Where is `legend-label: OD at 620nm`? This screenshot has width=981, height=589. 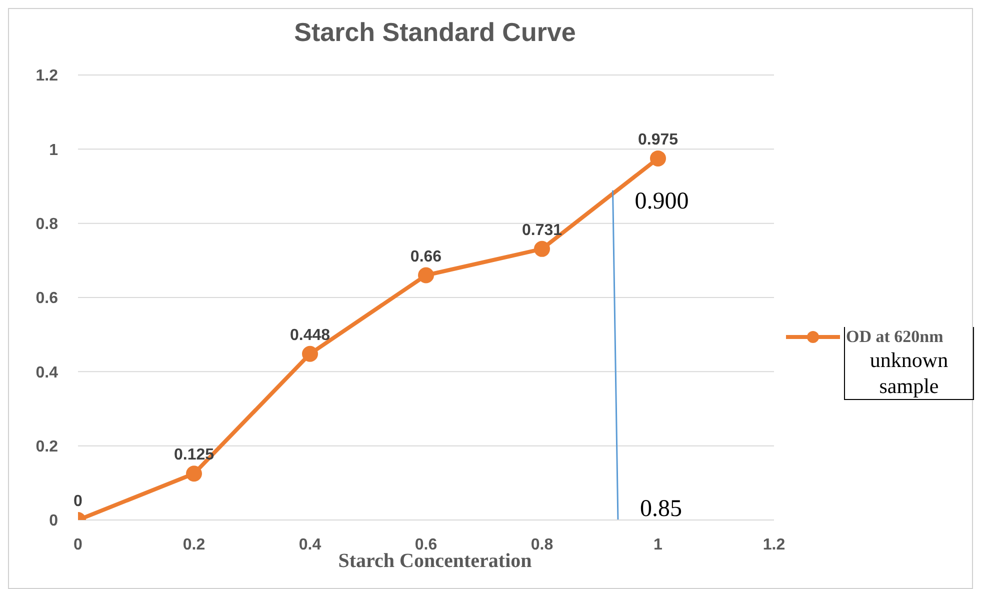 legend-label: OD at 620nm is located at coordinates (895, 337).